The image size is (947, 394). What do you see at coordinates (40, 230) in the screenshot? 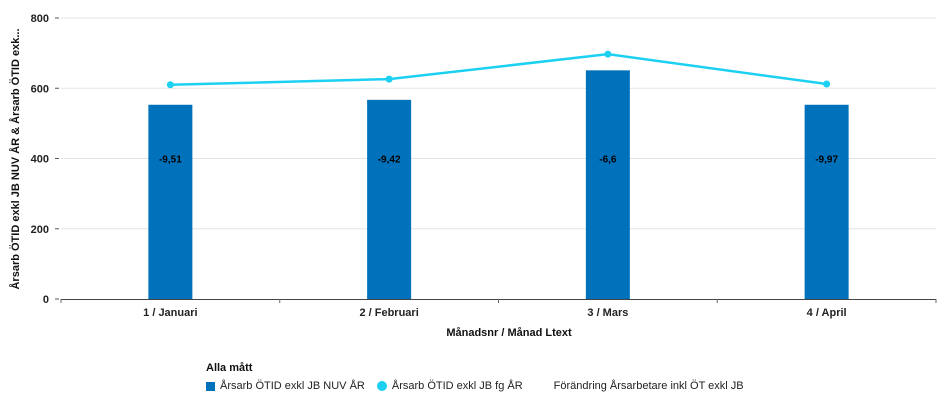
I see `y-tick-label: 200` at bounding box center [40, 230].